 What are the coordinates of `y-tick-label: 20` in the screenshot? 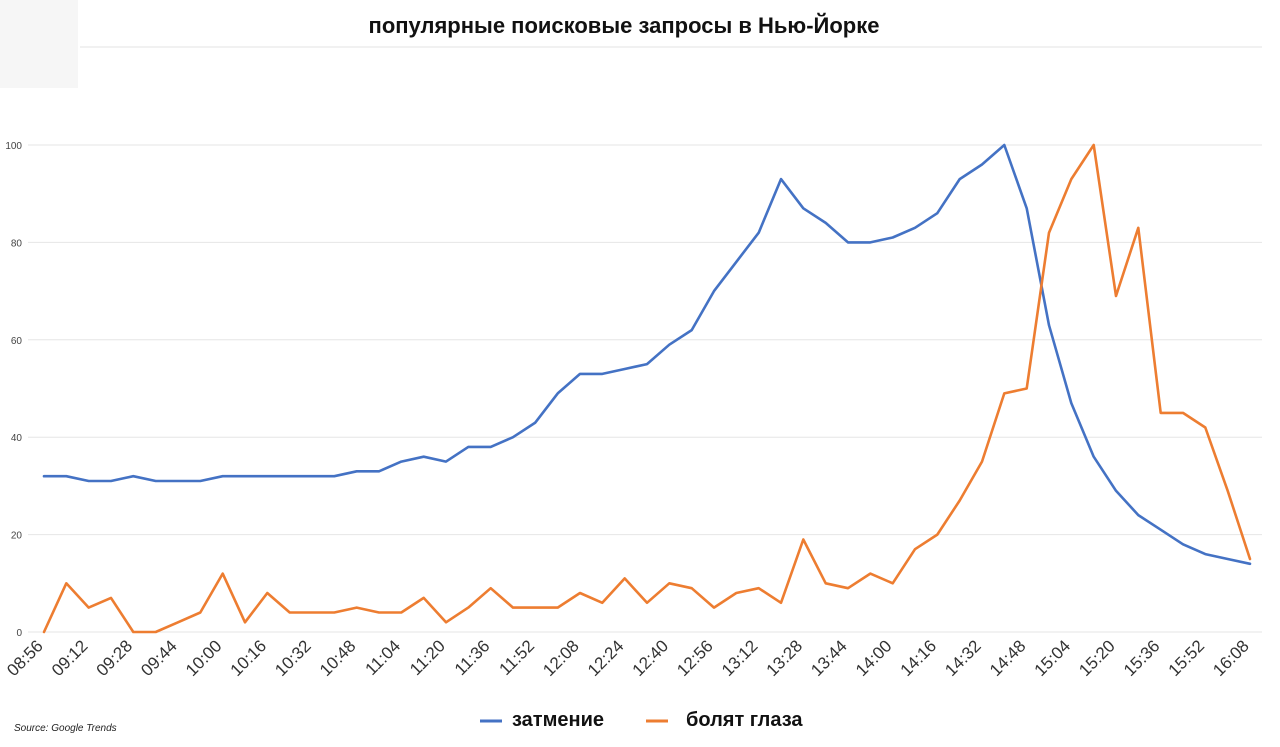 It's located at (17, 536).